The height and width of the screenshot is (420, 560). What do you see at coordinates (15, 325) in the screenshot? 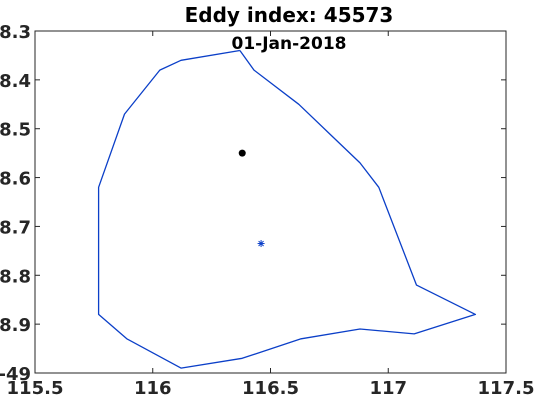
I see `y-tick-label: -48.9` at bounding box center [15, 325].